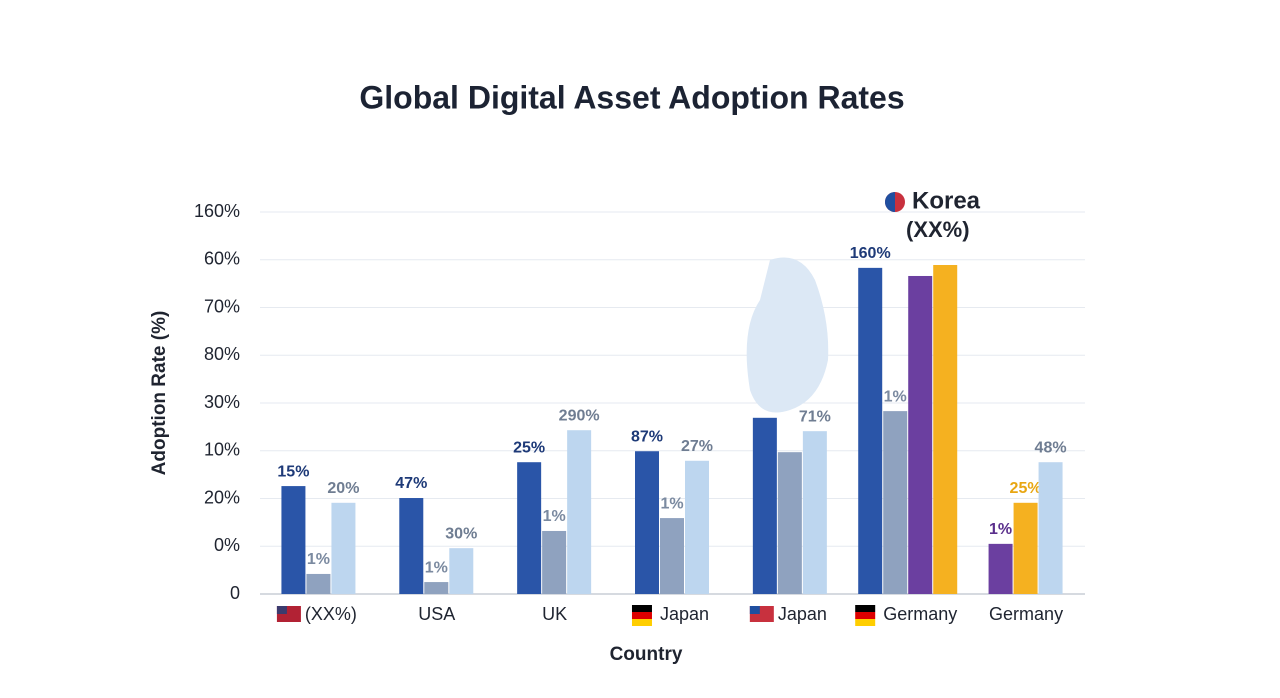  I want to click on y-tick-label: 0, so click(235, 593).